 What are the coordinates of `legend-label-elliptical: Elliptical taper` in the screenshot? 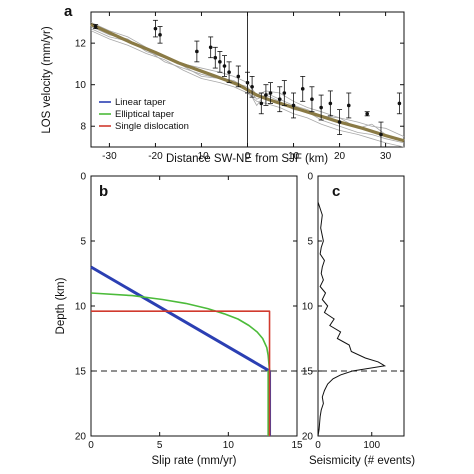 It's located at (144, 114).